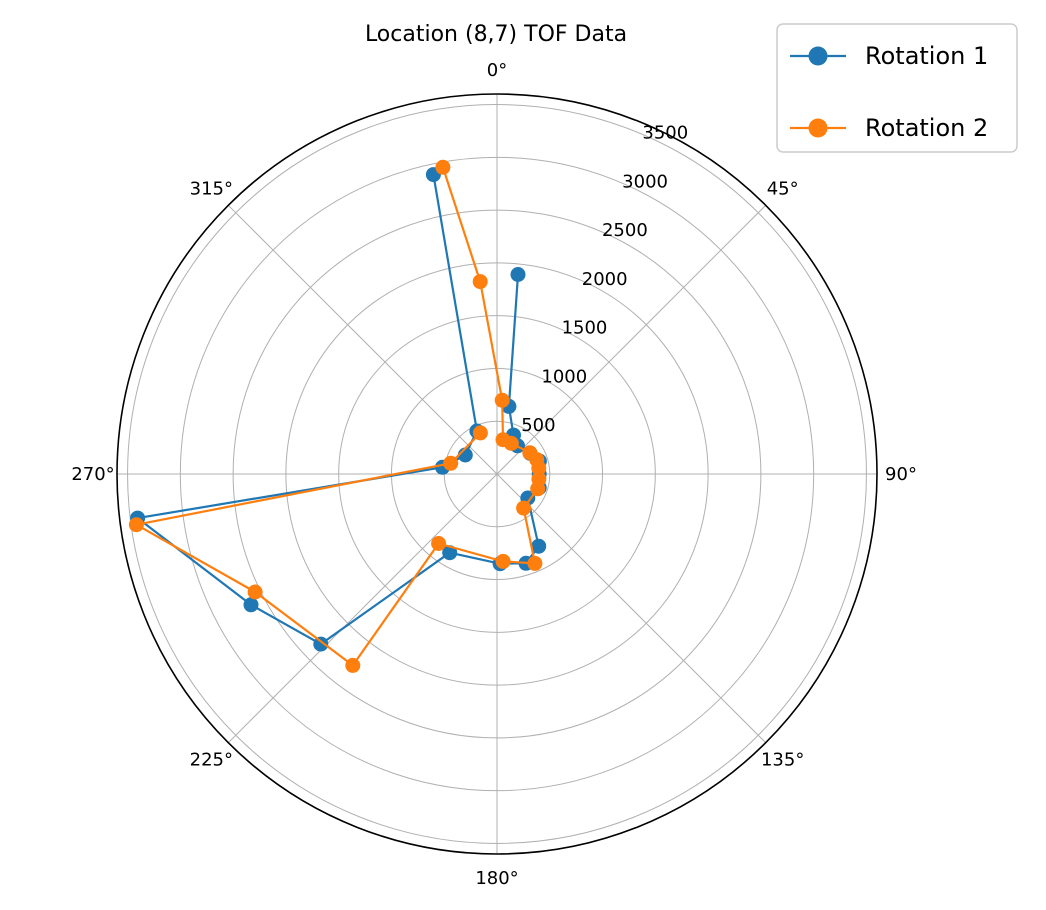 The height and width of the screenshot is (910, 1046). I want to click on angle-tick-label: 90°, so click(901, 474).